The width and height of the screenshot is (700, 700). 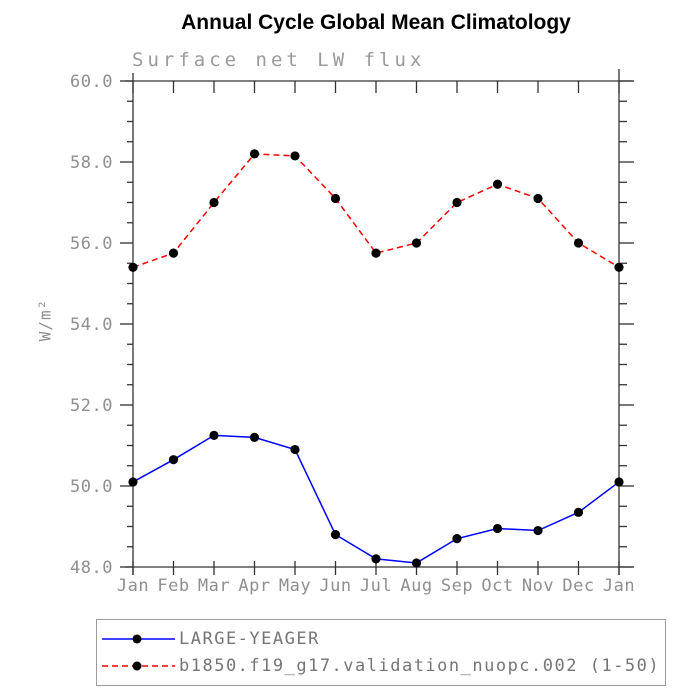 I want to click on x-tick-label: Sep, so click(x=457, y=586).